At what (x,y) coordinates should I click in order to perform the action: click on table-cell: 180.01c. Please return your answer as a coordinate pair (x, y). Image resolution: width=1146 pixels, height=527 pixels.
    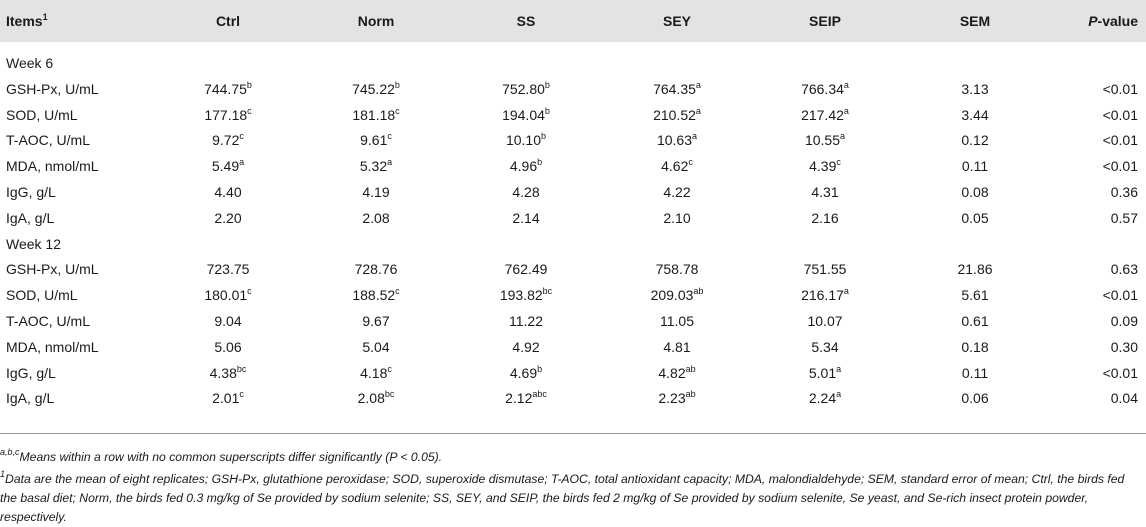
    Looking at the image, I should click on (227, 295).